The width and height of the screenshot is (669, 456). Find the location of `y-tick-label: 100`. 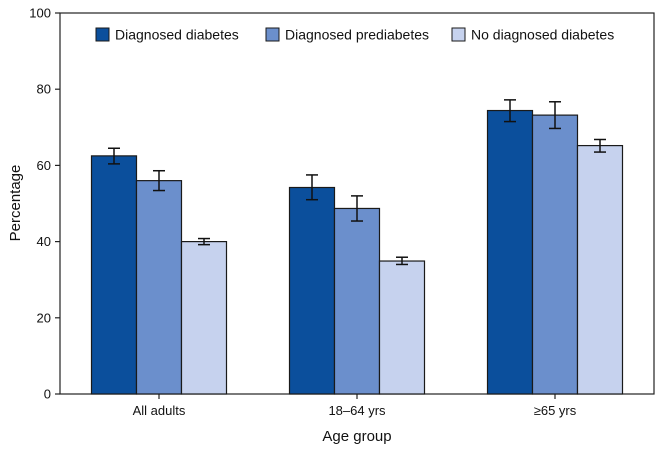

y-tick-label: 100 is located at coordinates (40, 13).